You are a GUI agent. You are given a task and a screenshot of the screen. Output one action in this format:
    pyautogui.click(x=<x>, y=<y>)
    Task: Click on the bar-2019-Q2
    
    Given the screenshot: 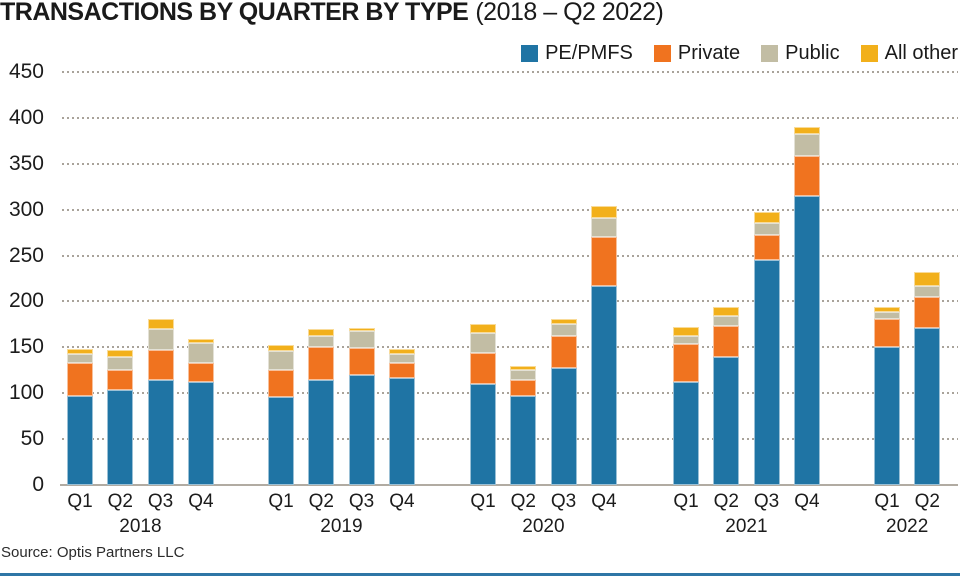 What is the action you would take?
    pyautogui.click(x=321, y=407)
    